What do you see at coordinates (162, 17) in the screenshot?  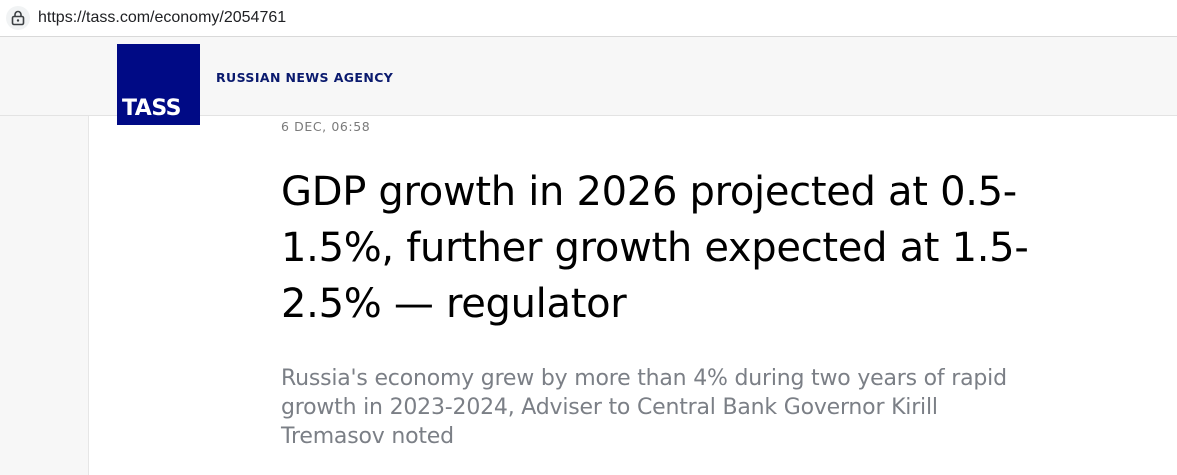 I see `url-text: https://tass.com/economy/2054761` at bounding box center [162, 17].